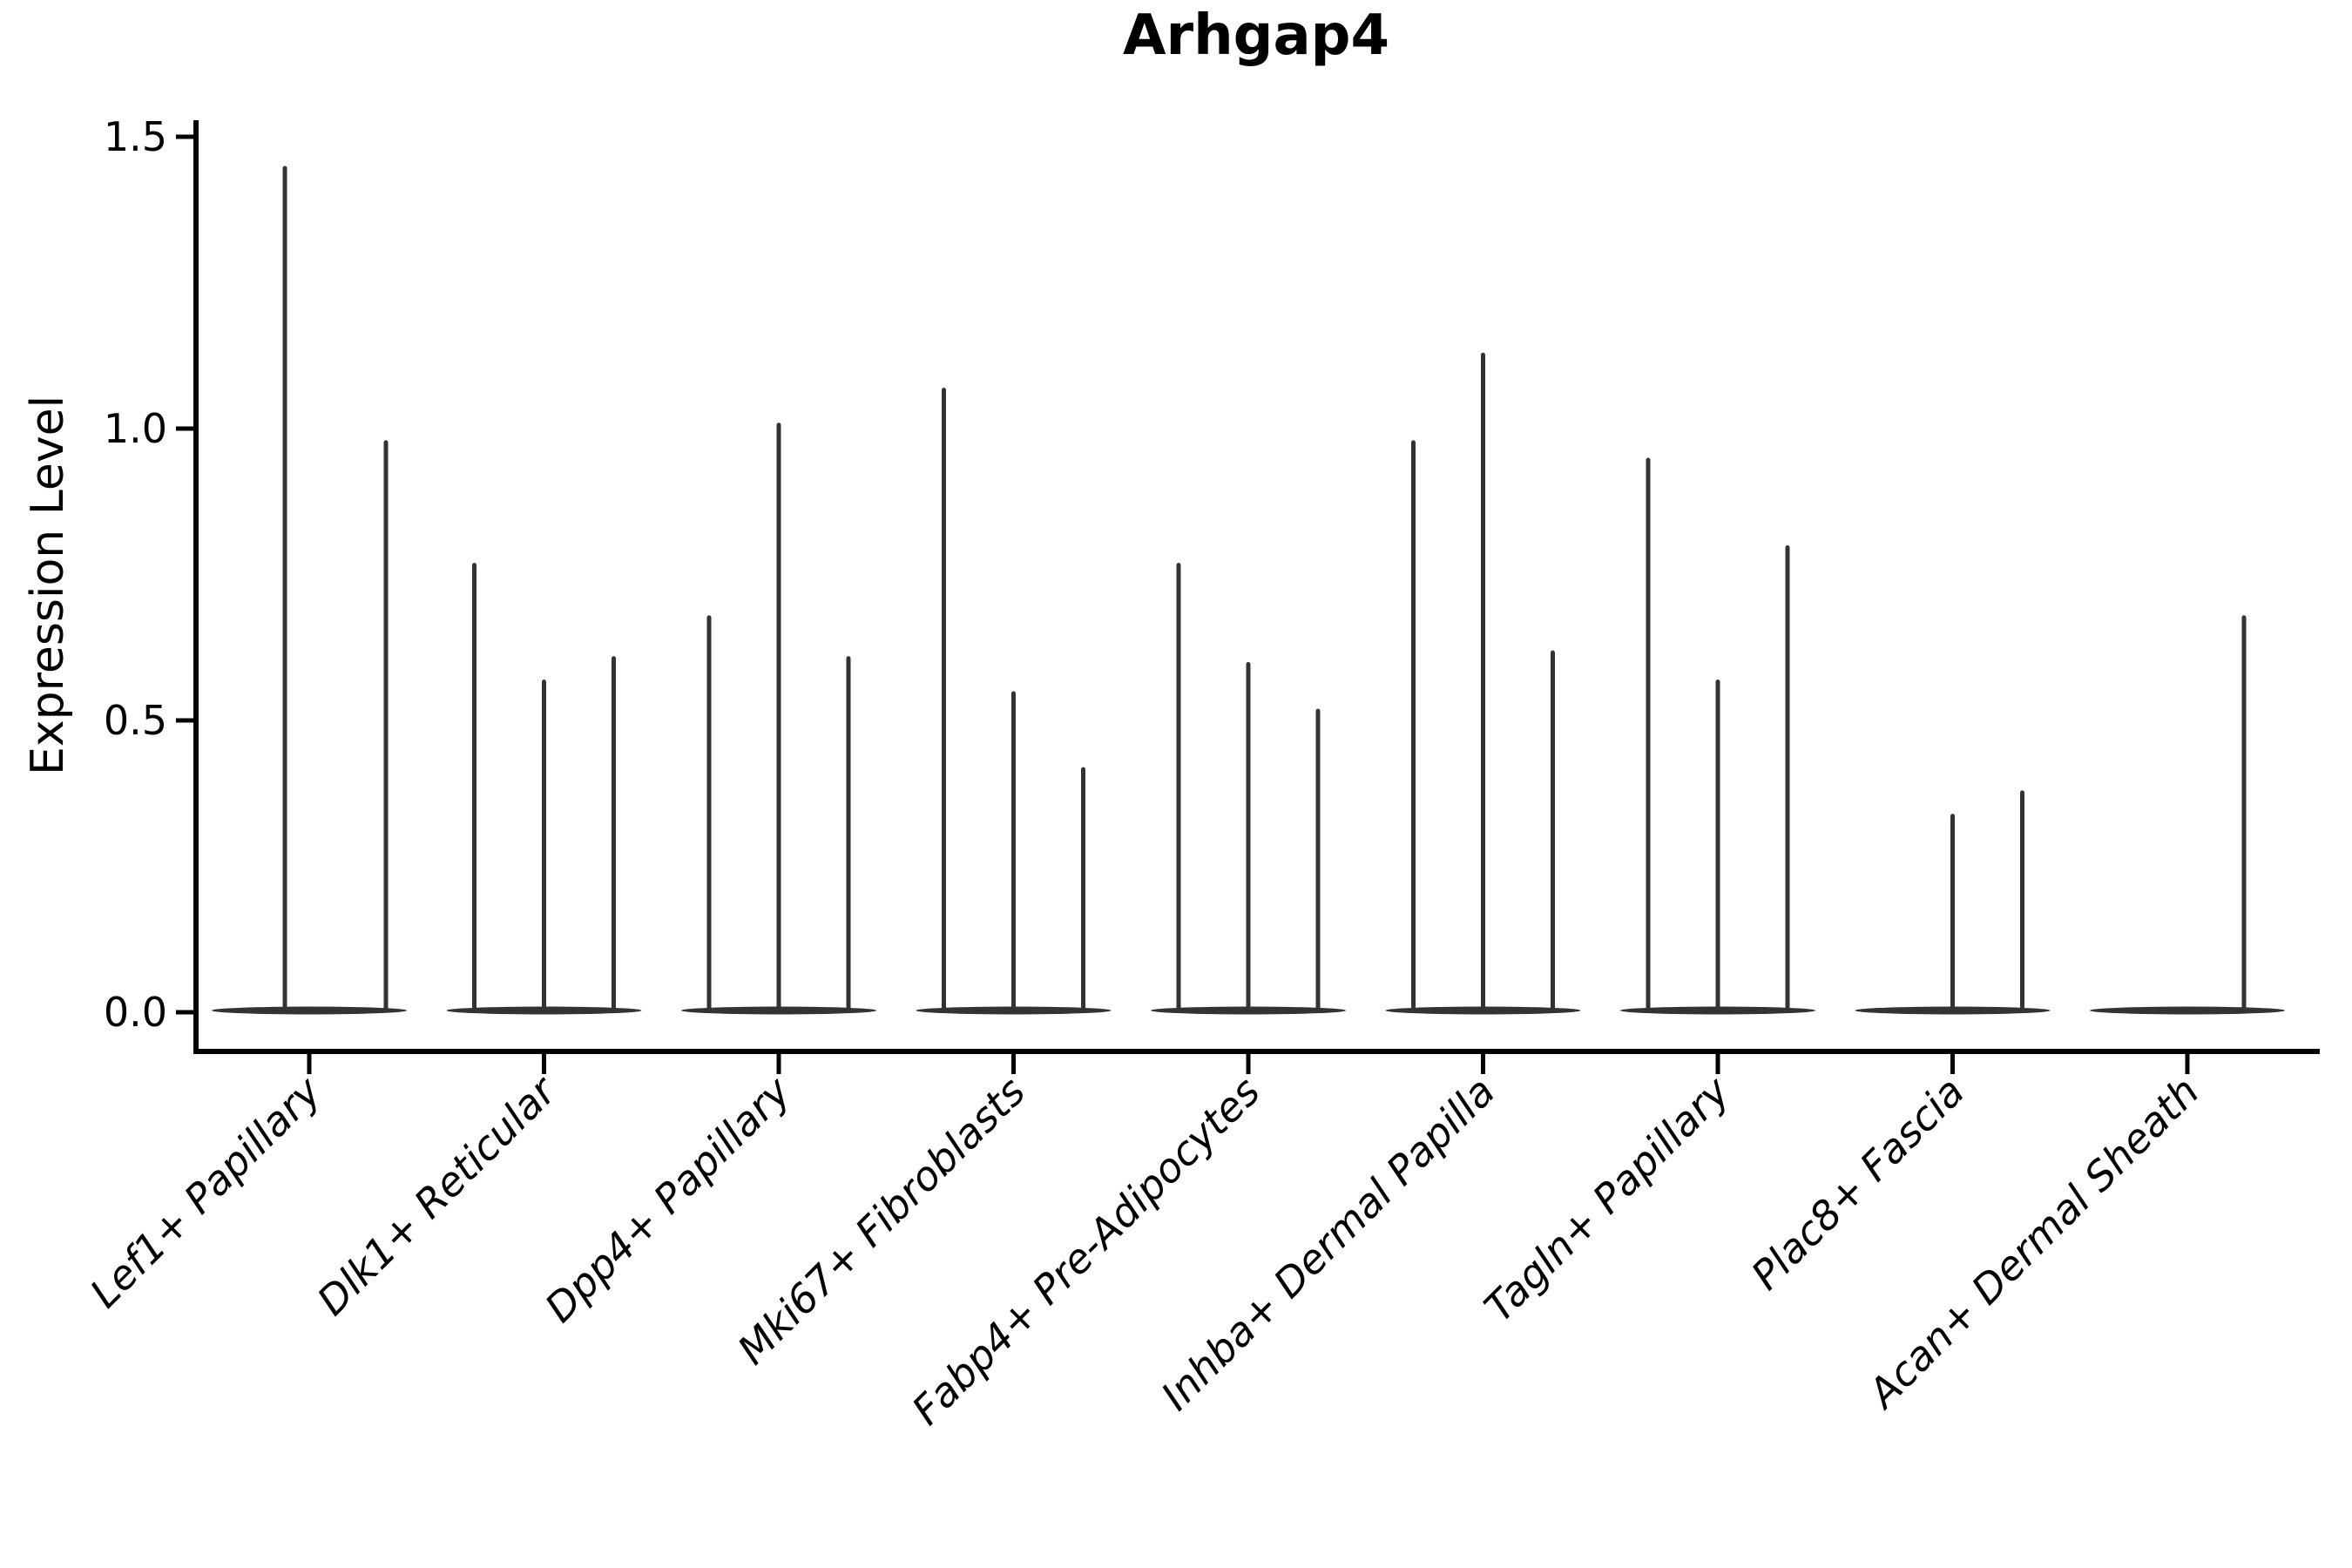 Image resolution: width=2352 pixels, height=1568 pixels. What do you see at coordinates (668, 1199) in the screenshot?
I see `x-tick-label: Dpp4+ Papillary` at bounding box center [668, 1199].